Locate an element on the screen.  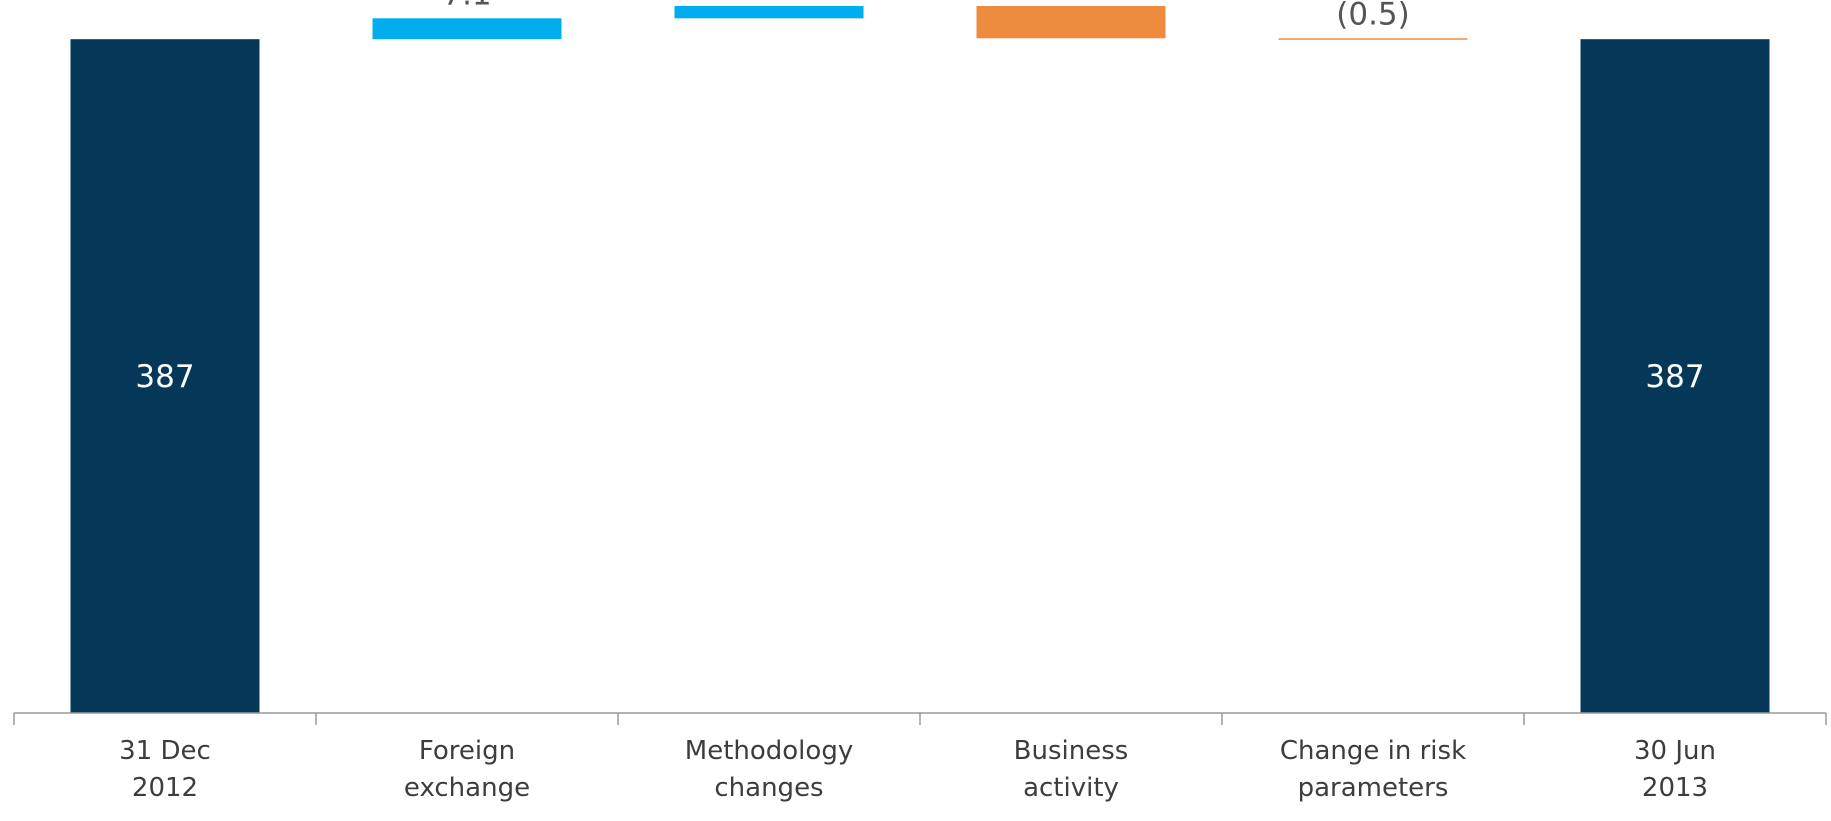
bar-value-label-5: 387 is located at coordinates (1674, 377).